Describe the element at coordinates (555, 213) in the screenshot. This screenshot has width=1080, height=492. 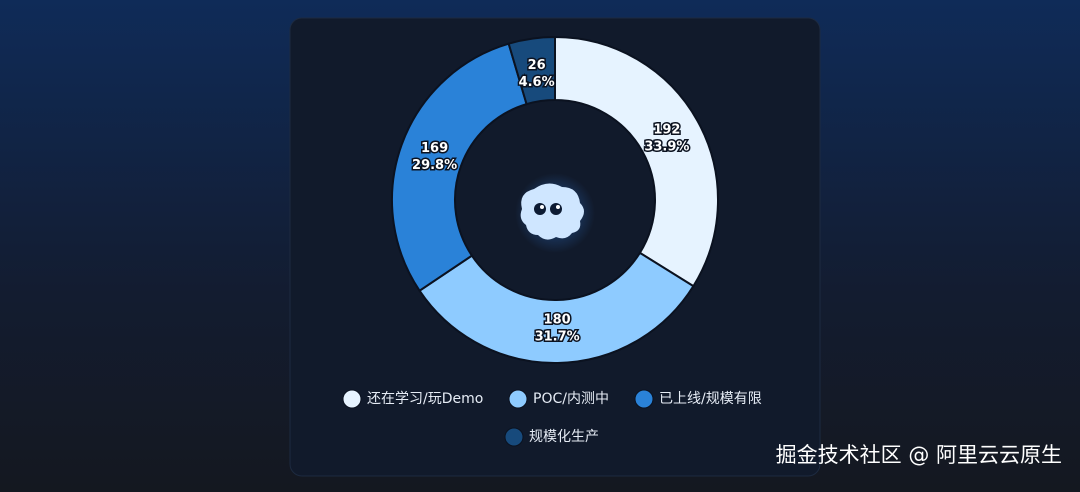
I see `mascot` at that location.